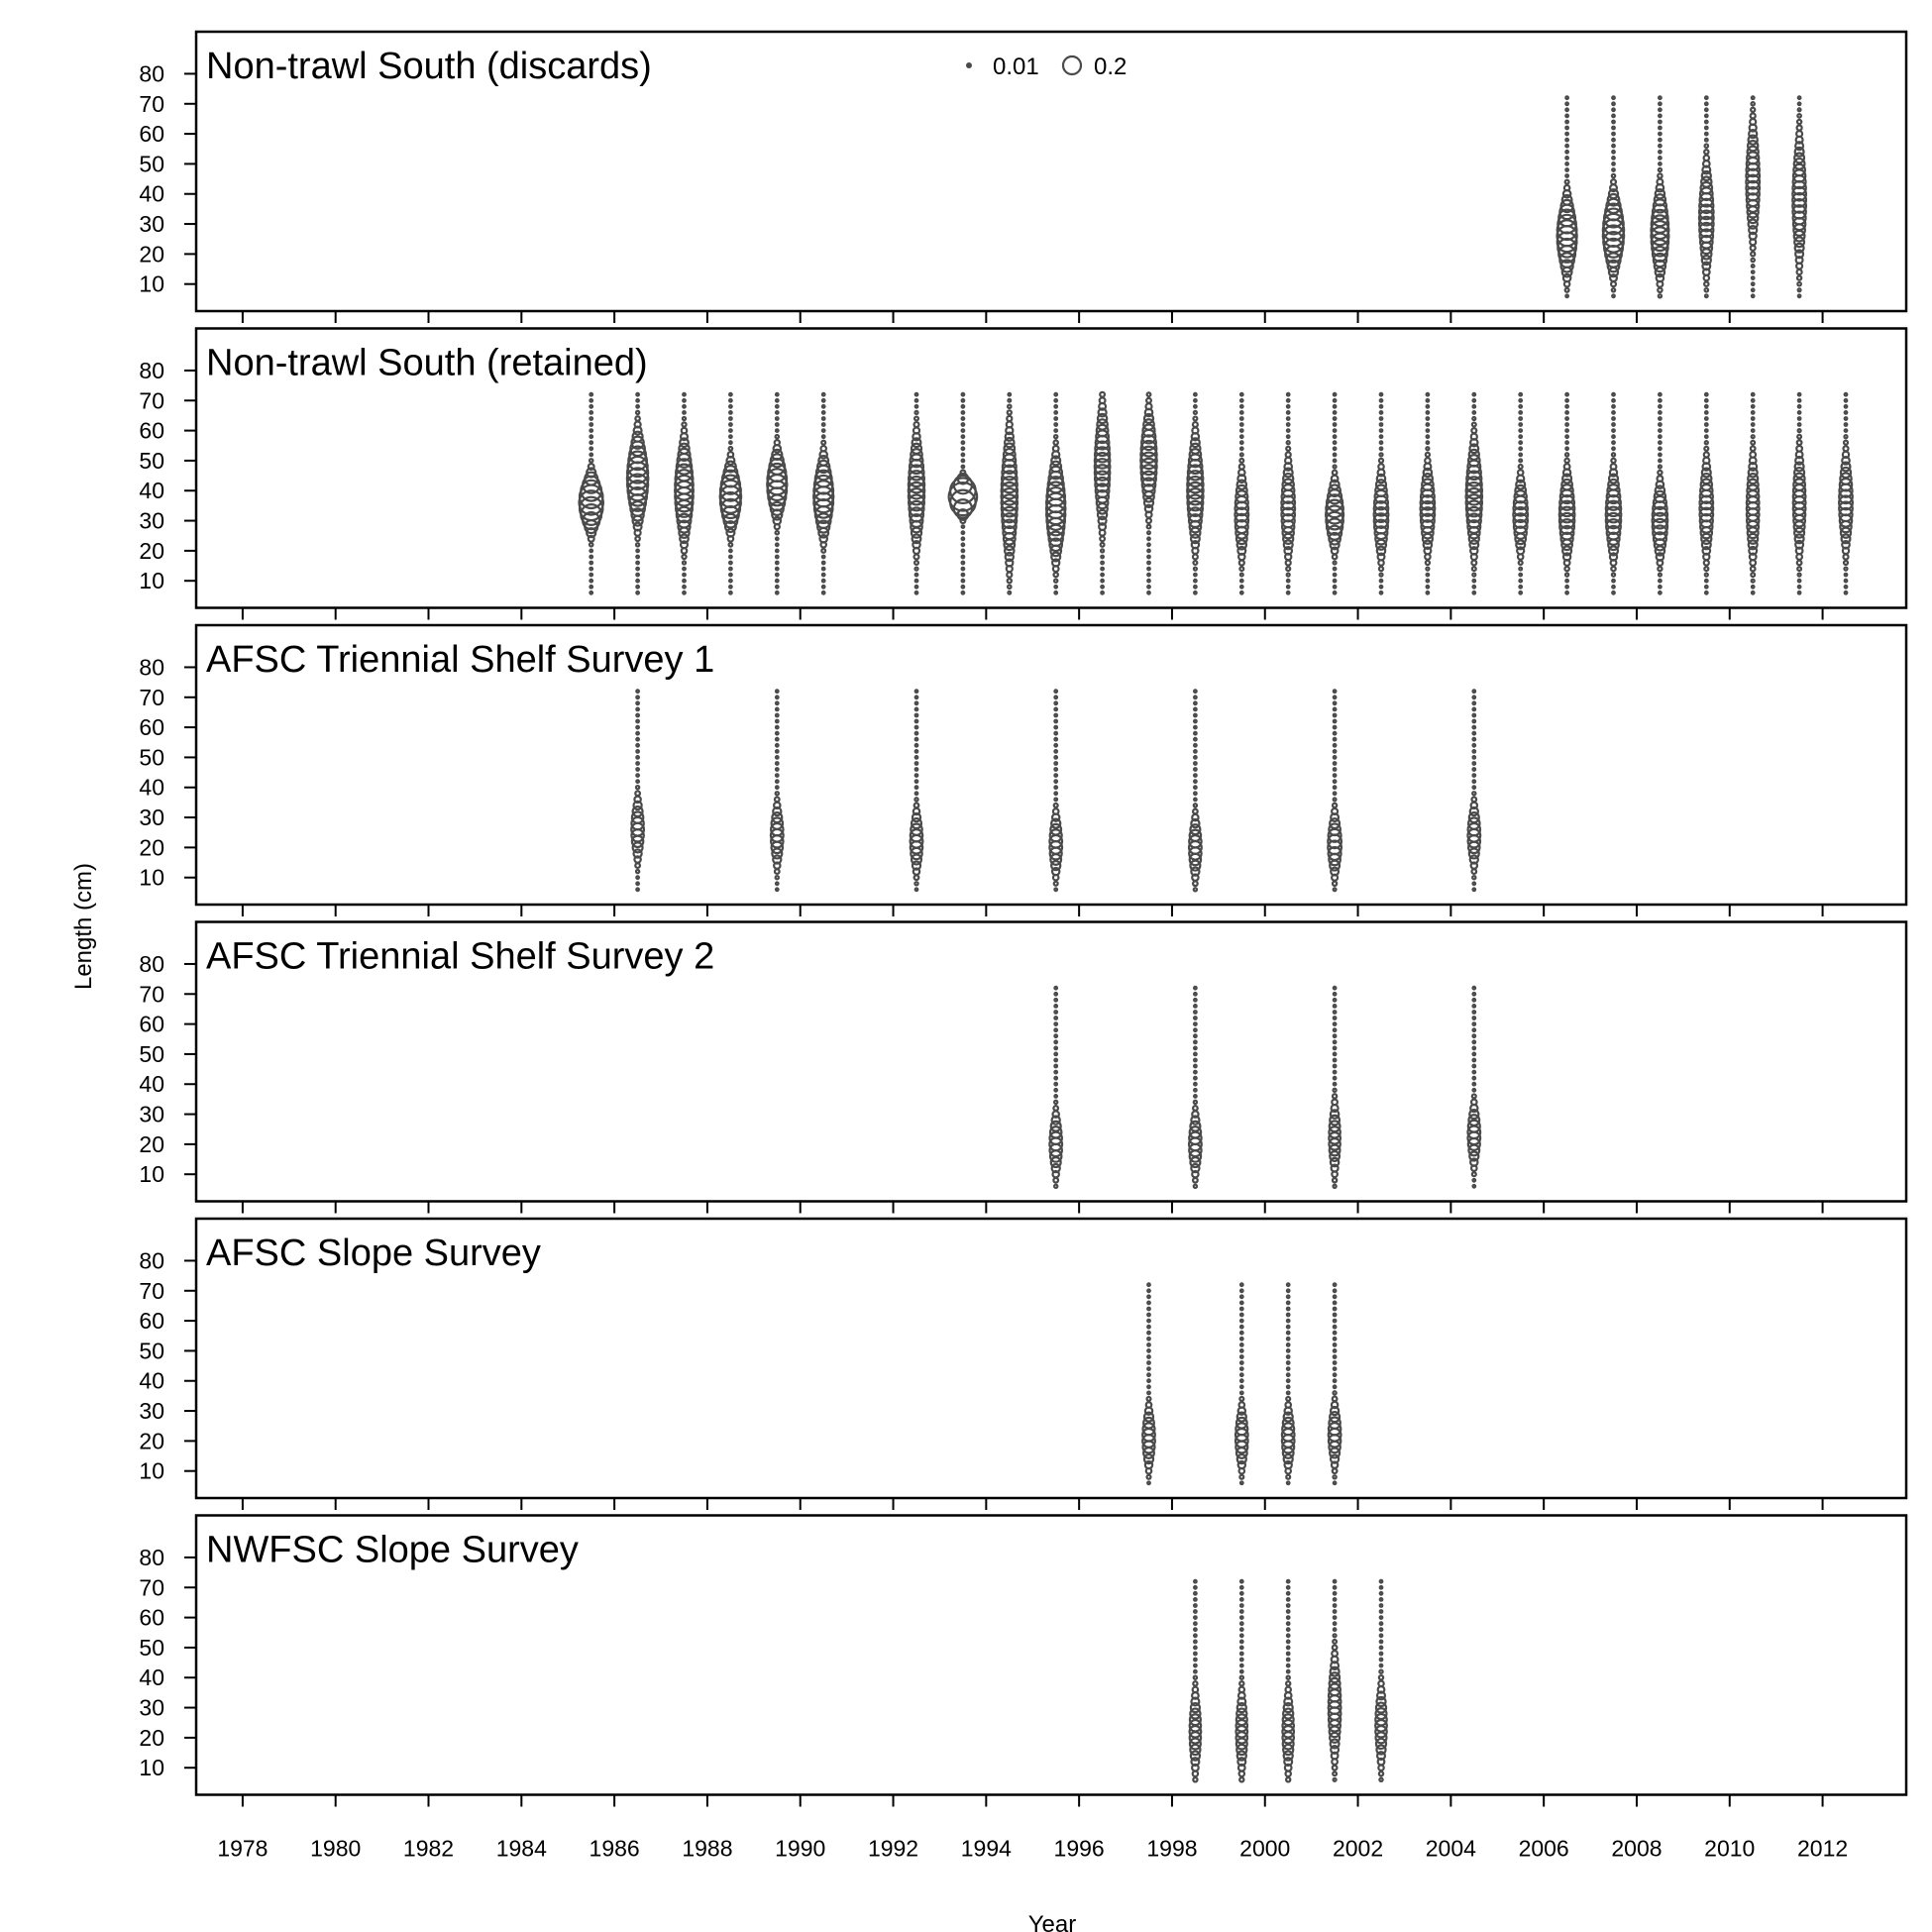 This screenshot has width=1932, height=1932. I want to click on year-column-2011, so click(1800, 197).